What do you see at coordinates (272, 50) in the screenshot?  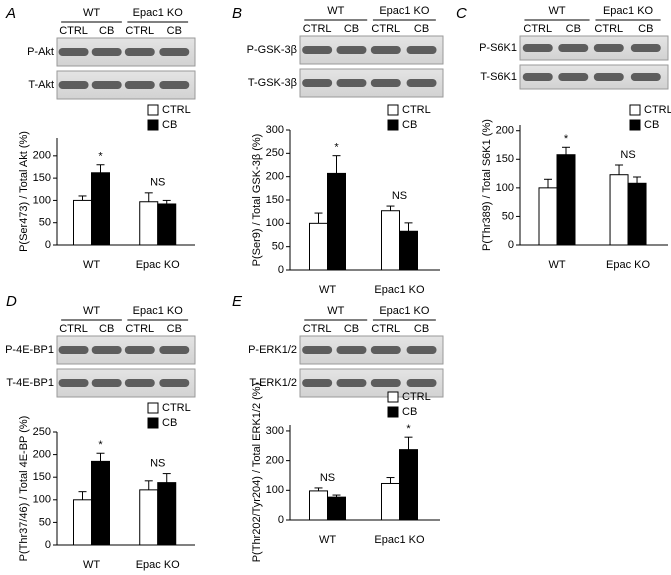 I see `blot-row-label: P-GSK-3β` at bounding box center [272, 50].